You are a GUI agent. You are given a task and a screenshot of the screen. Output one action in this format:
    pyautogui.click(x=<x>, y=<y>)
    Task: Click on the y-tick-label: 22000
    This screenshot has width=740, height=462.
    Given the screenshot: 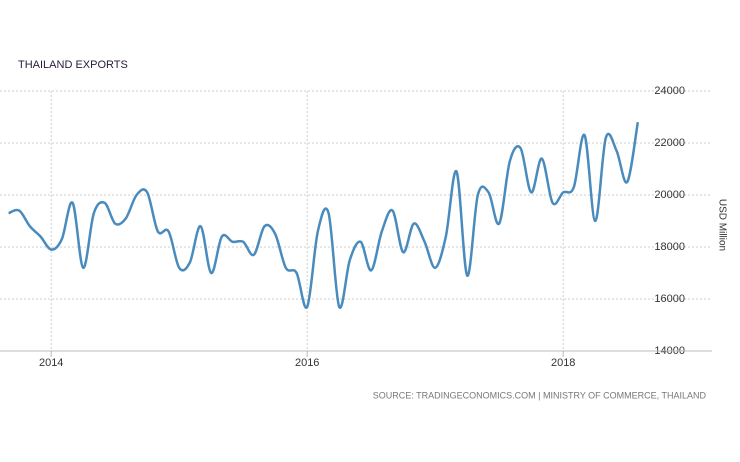 What is the action you would take?
    pyautogui.click(x=669, y=143)
    